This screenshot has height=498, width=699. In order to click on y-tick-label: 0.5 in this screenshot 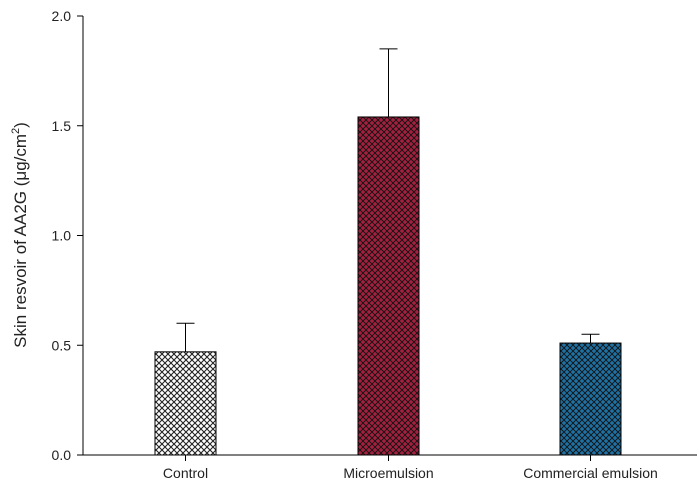, I will do `click(62, 345)`.